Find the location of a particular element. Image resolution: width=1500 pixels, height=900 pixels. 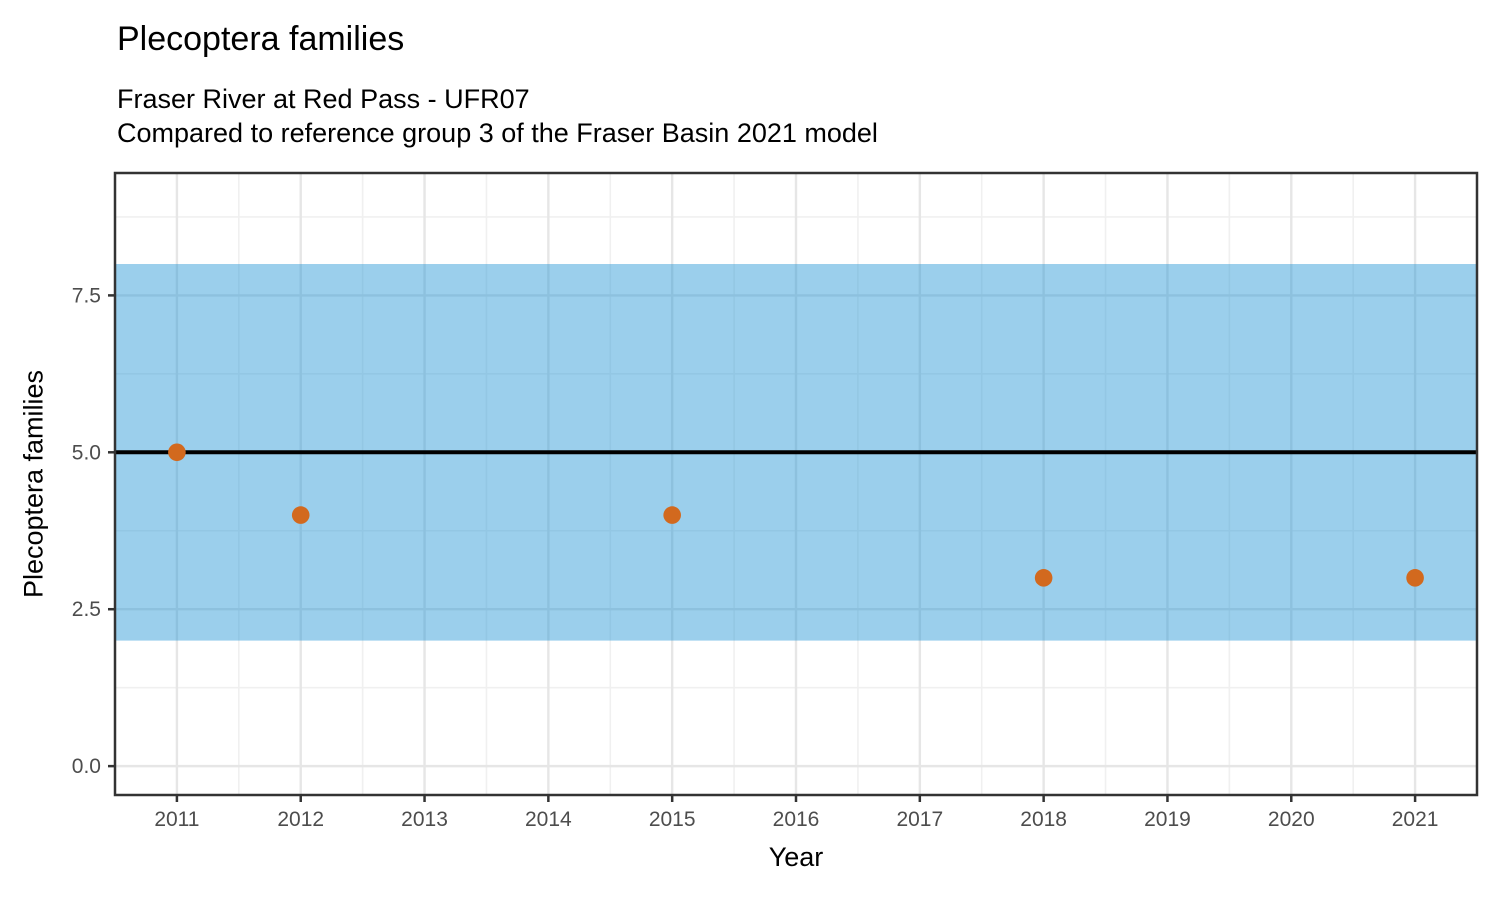

x-tick-label: 2018 is located at coordinates (1043, 819).